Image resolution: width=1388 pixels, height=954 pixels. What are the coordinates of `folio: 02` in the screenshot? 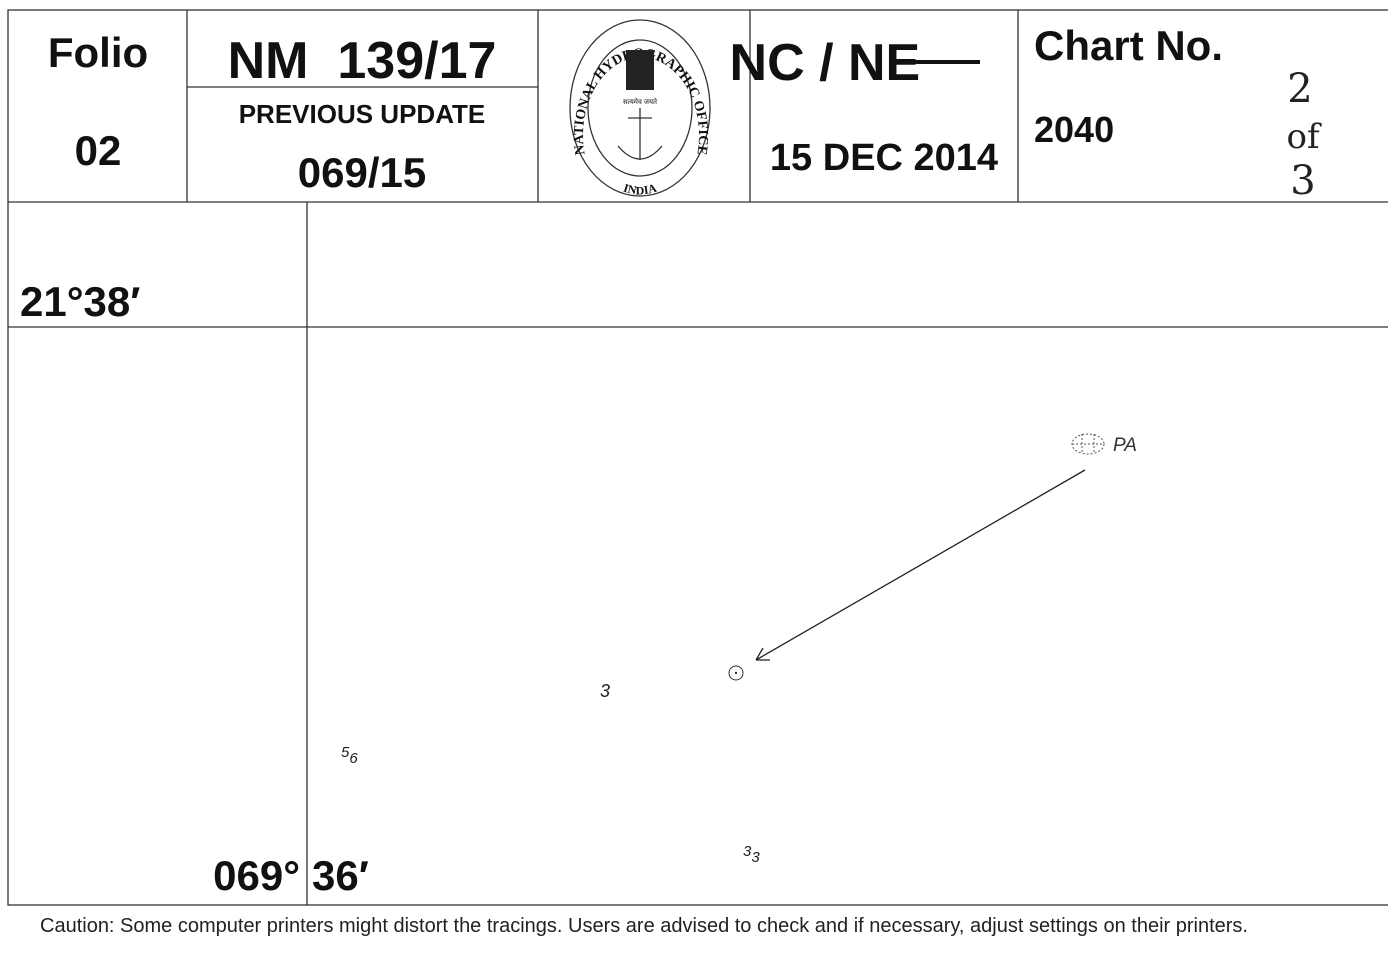 It's located at (98, 150).